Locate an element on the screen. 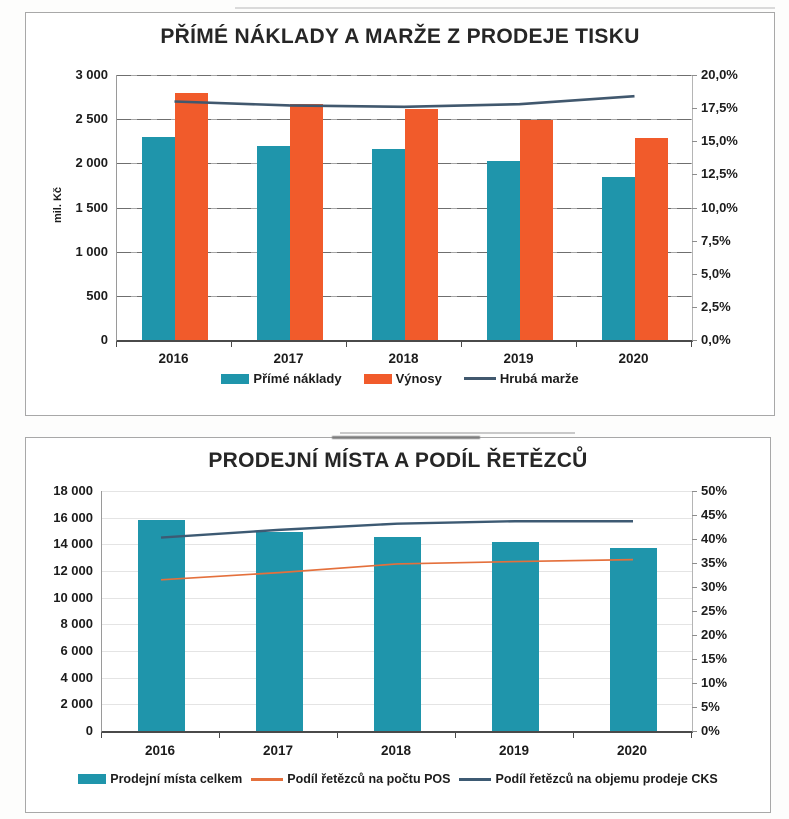 This screenshot has width=789, height=819. left-axis-tick: 10 000 is located at coordinates (73, 597).